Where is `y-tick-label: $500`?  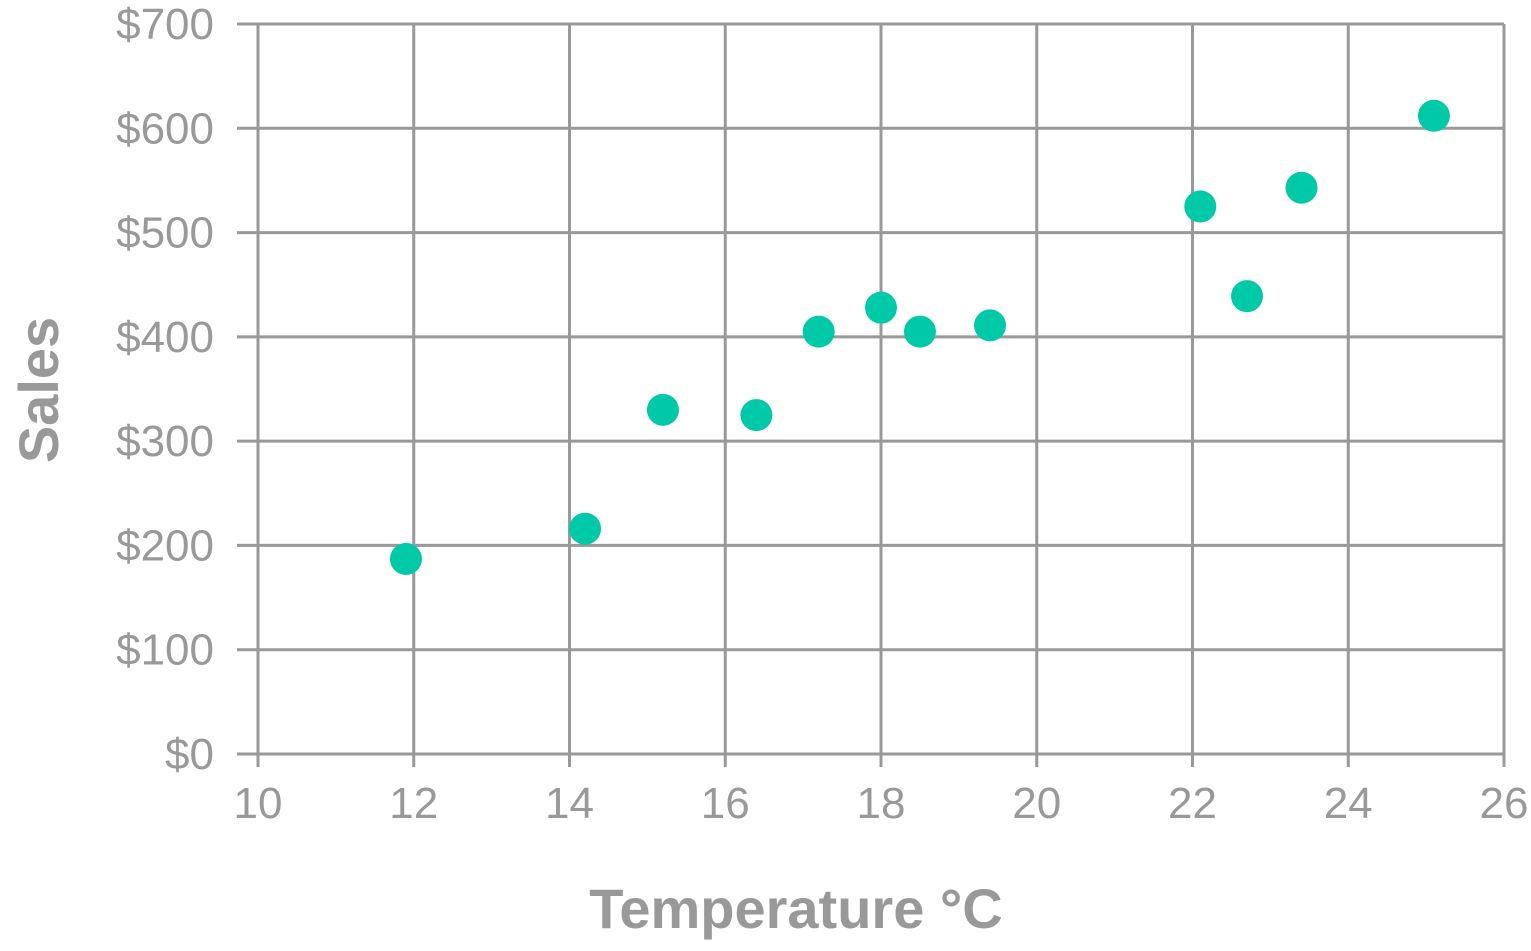
y-tick-label: $500 is located at coordinates (165, 233).